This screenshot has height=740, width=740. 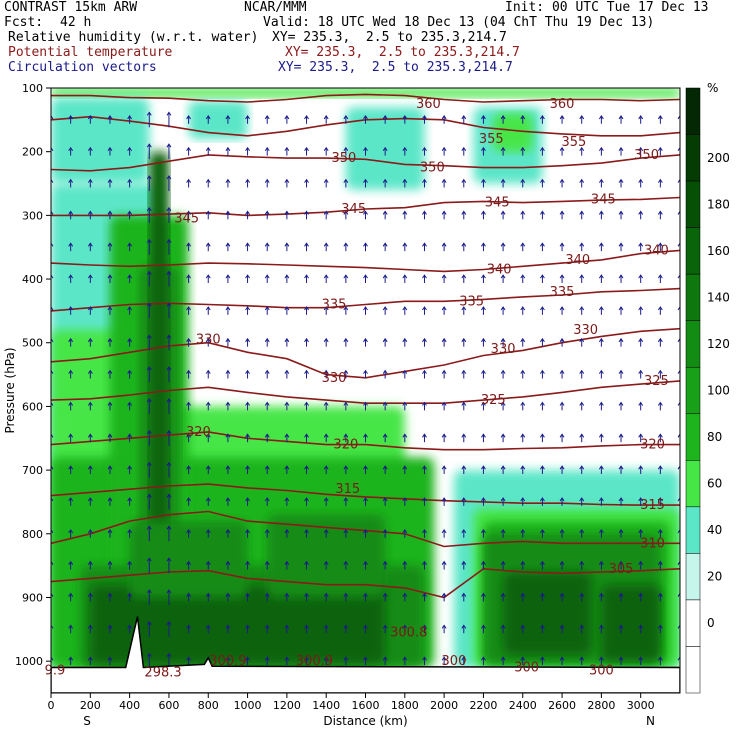 What do you see at coordinates (693, 577) in the screenshot?
I see `colorbar-swatch` at bounding box center [693, 577].